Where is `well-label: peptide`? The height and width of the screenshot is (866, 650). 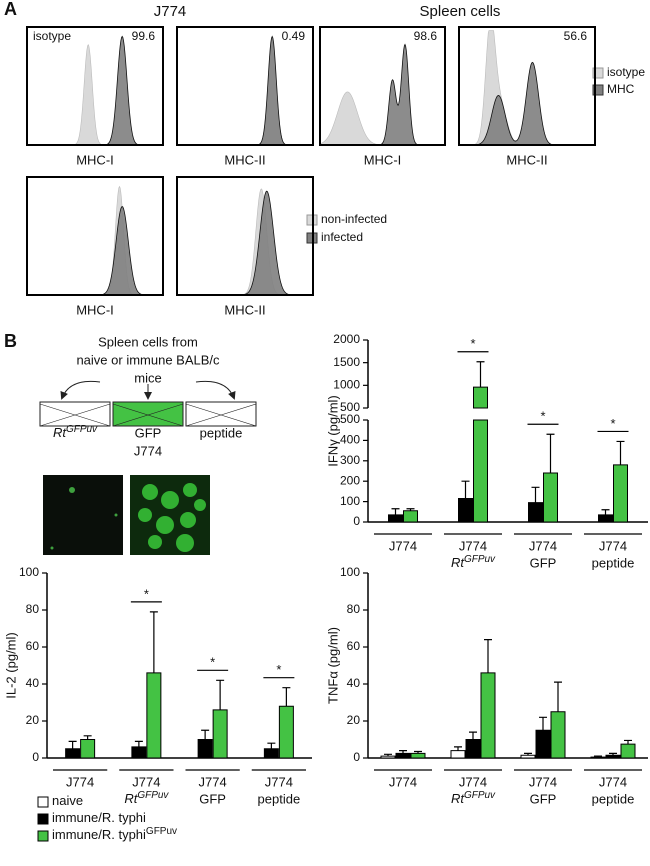
well-label: peptide is located at coordinates (221, 432).